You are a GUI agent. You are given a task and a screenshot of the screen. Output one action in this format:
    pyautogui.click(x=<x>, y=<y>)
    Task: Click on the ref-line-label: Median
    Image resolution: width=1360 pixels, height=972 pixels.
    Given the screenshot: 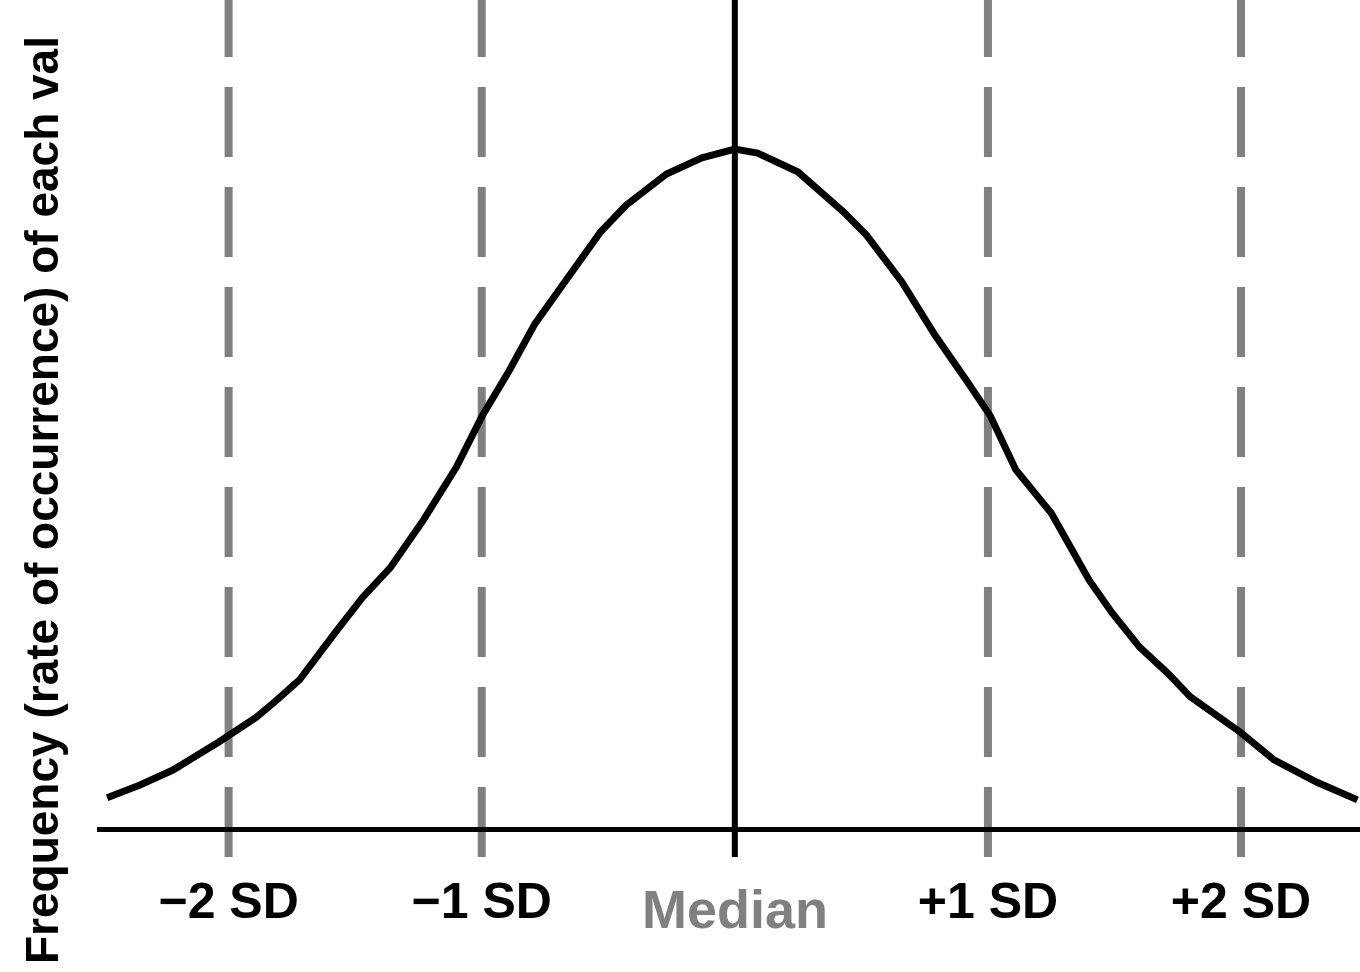 What is the action you would take?
    pyautogui.click(x=735, y=909)
    